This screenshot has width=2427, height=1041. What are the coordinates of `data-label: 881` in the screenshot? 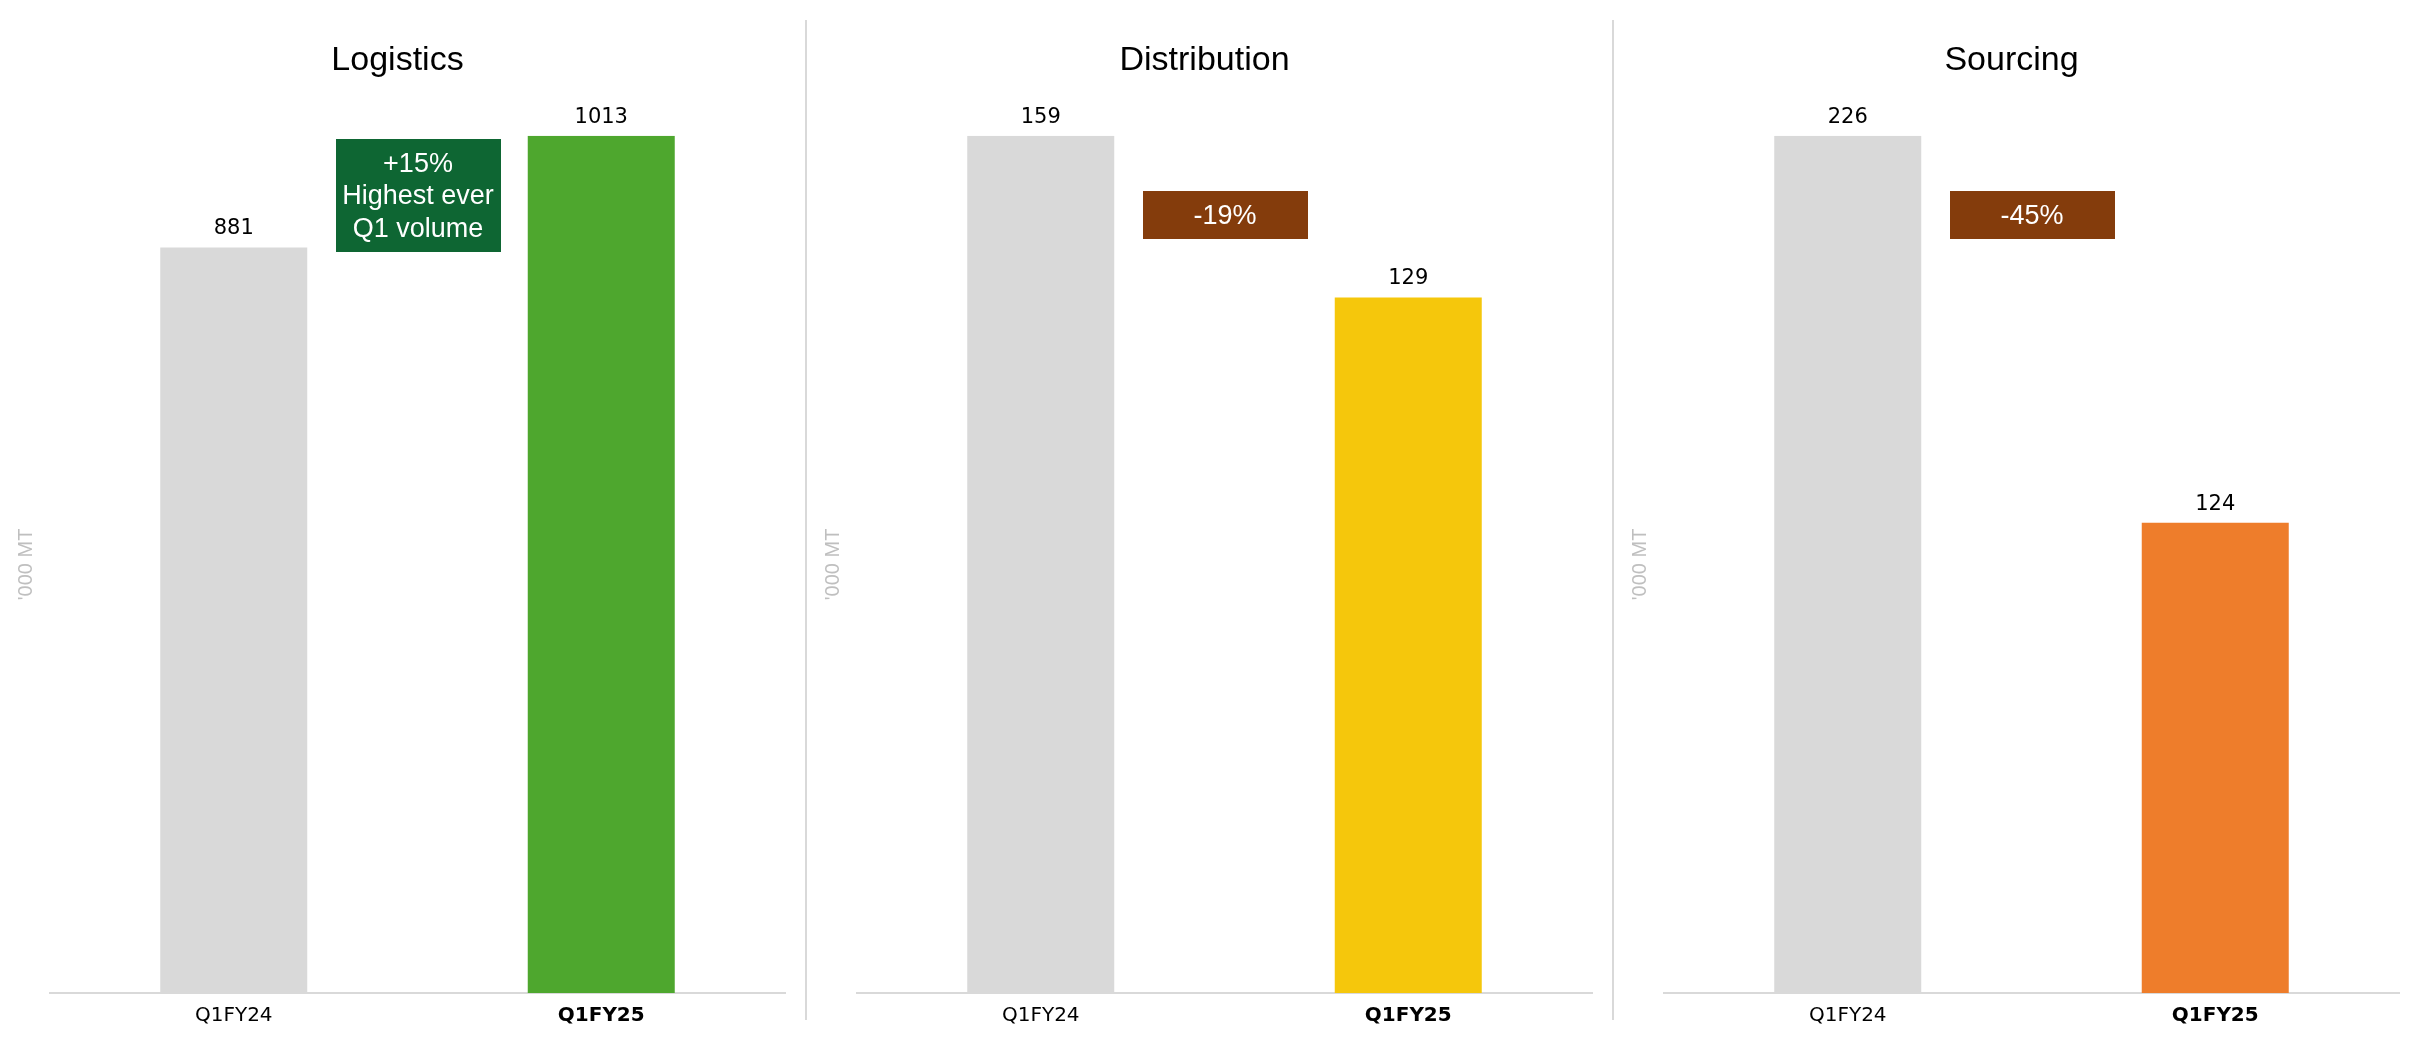 It's located at (233, 227).